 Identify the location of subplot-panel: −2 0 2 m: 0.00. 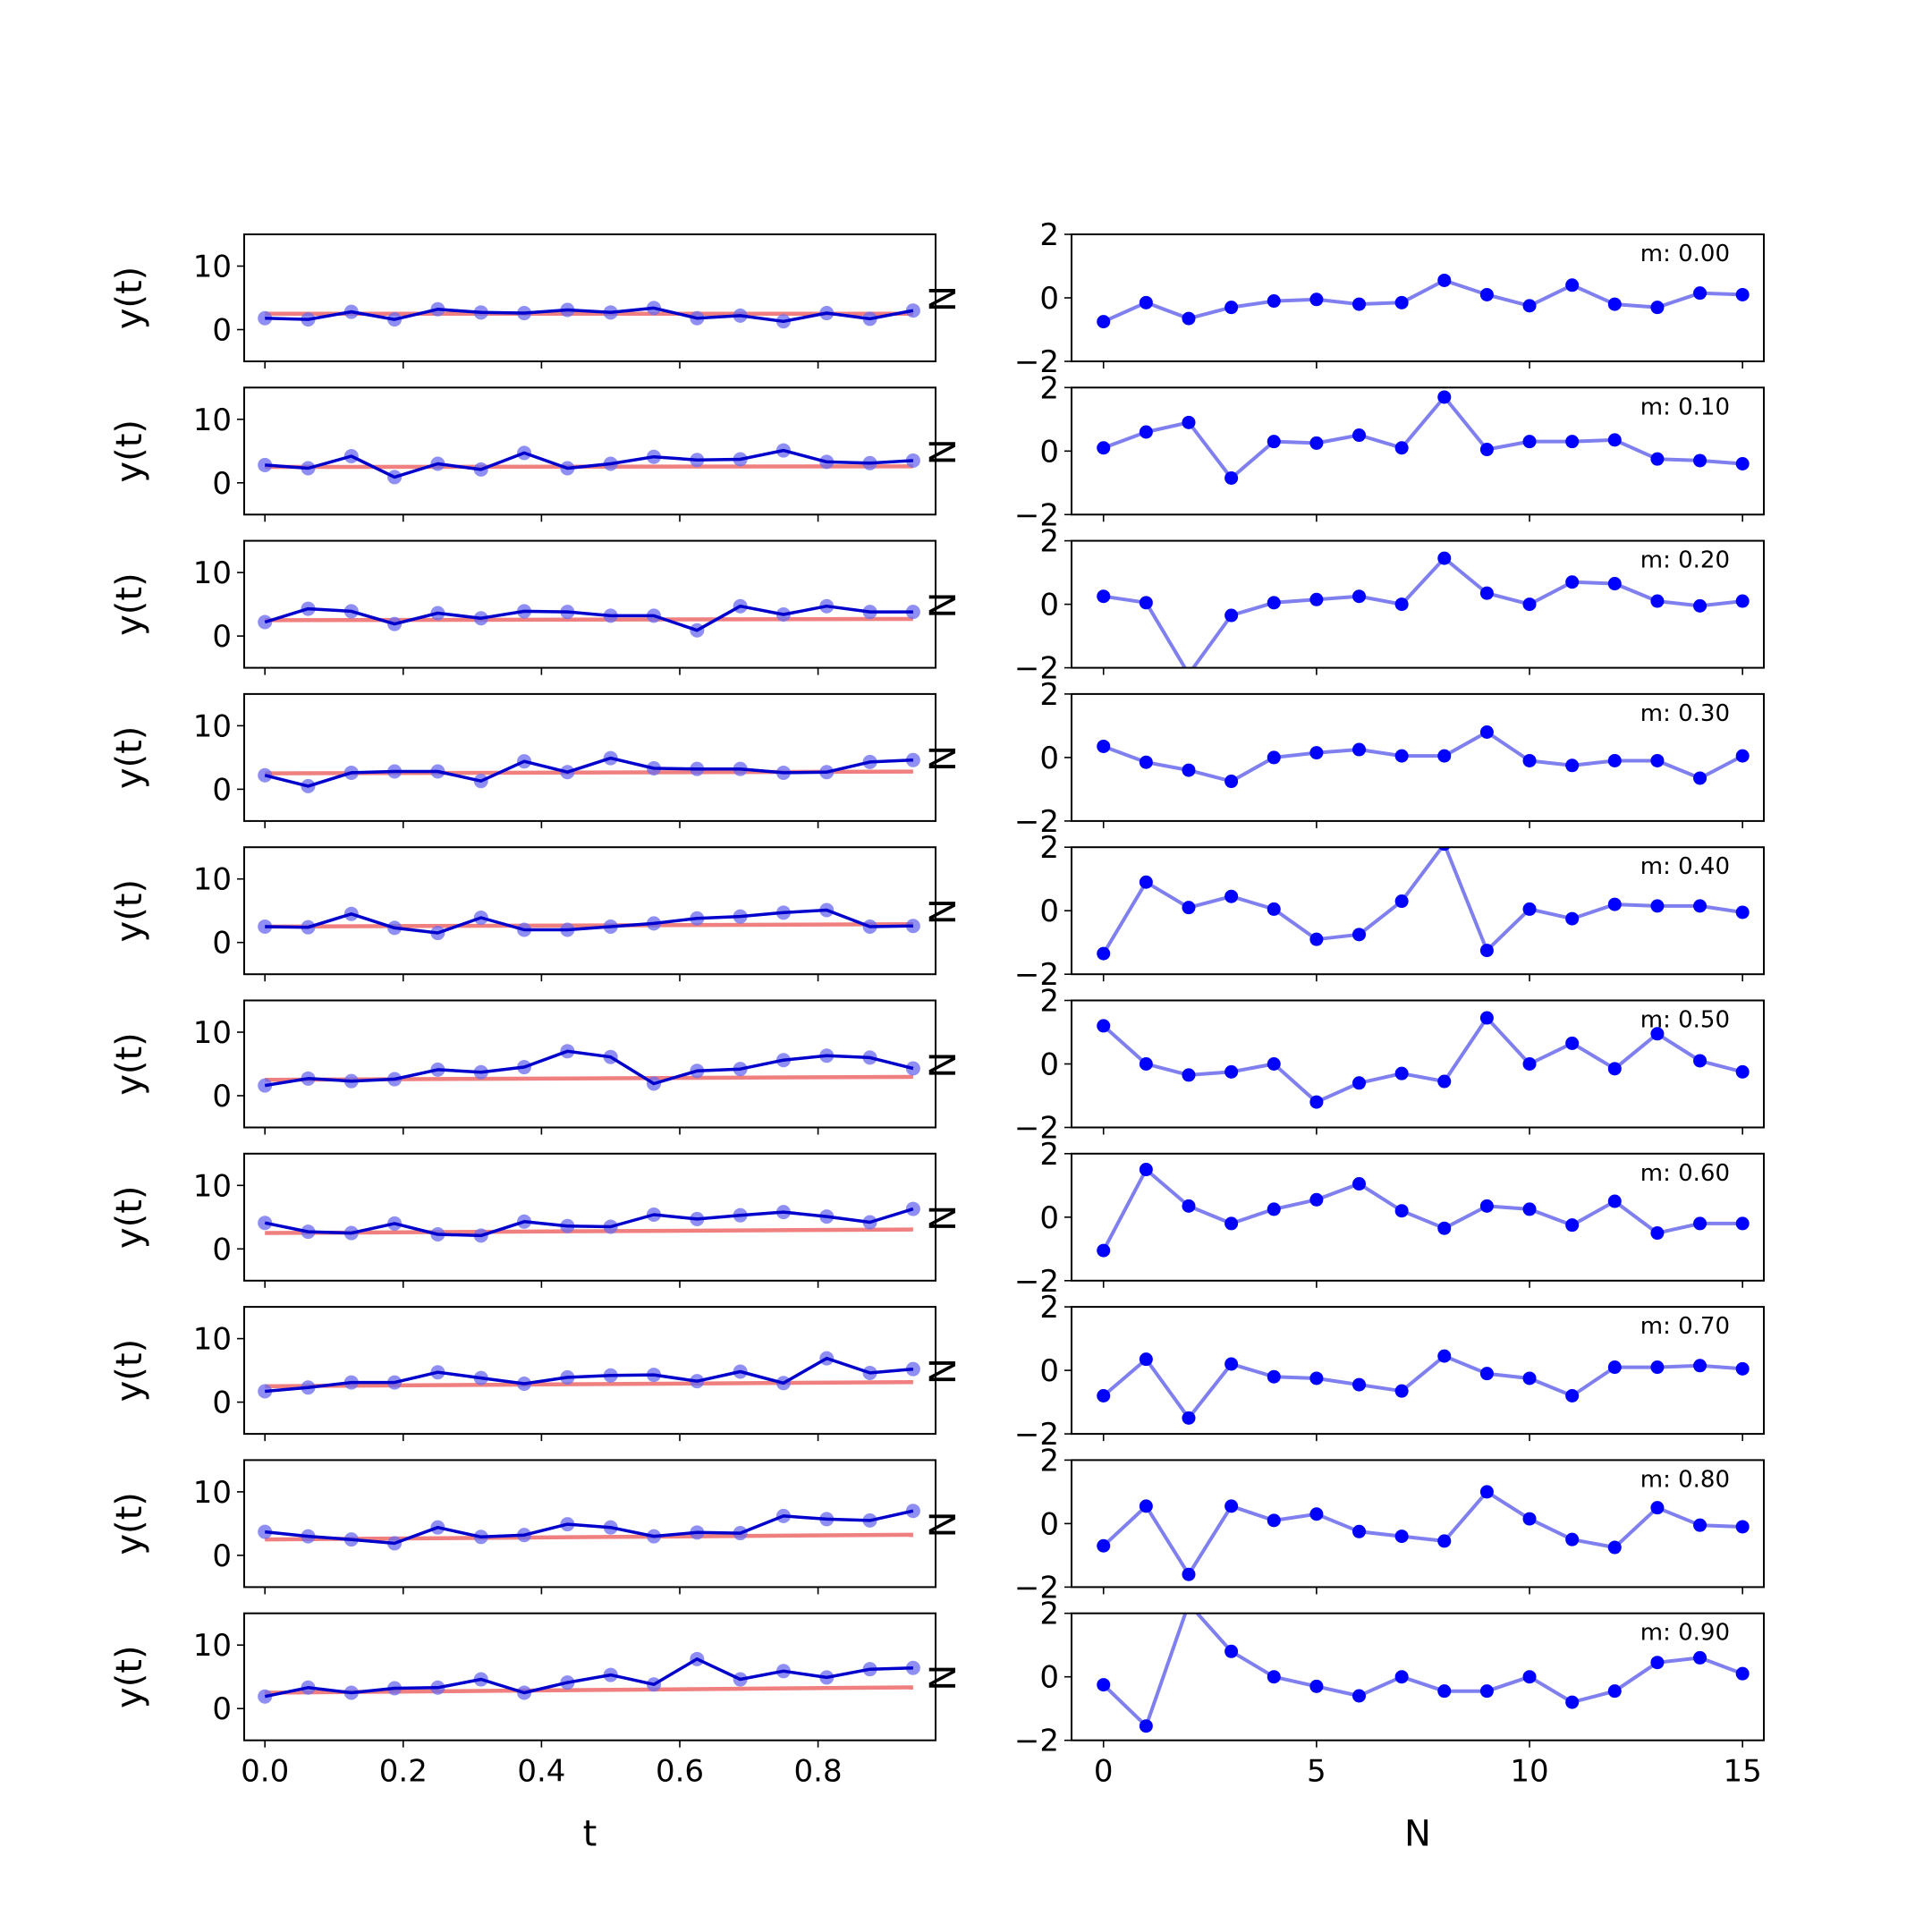
(1389, 298).